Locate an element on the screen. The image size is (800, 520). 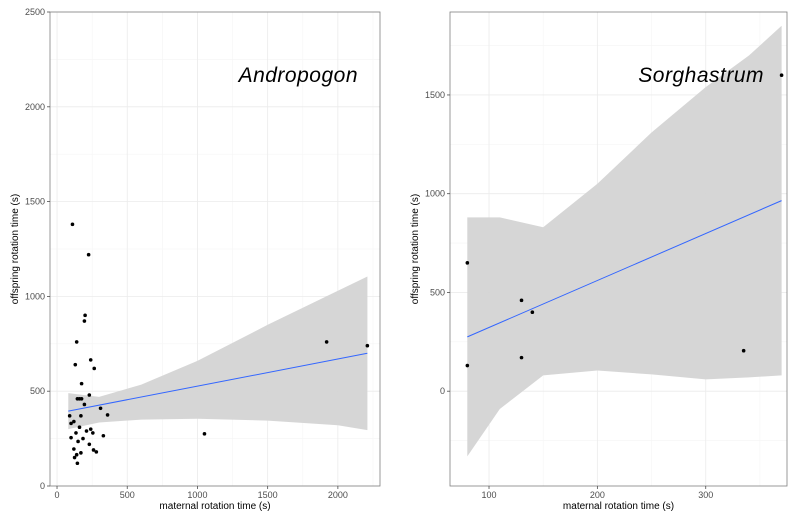
x-tick-label: 200 is located at coordinates (597, 495).